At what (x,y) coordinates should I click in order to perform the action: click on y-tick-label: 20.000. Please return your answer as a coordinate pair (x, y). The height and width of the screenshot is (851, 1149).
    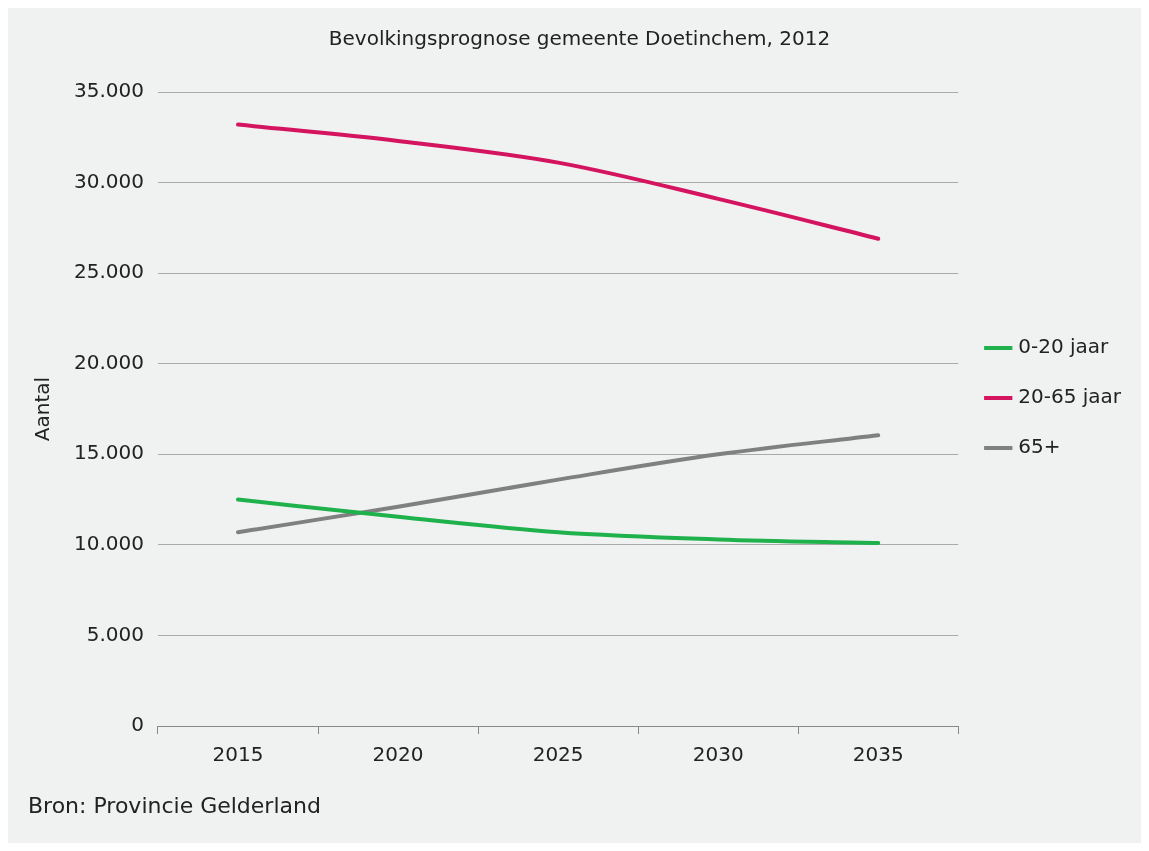
    Looking at the image, I should click on (109, 361).